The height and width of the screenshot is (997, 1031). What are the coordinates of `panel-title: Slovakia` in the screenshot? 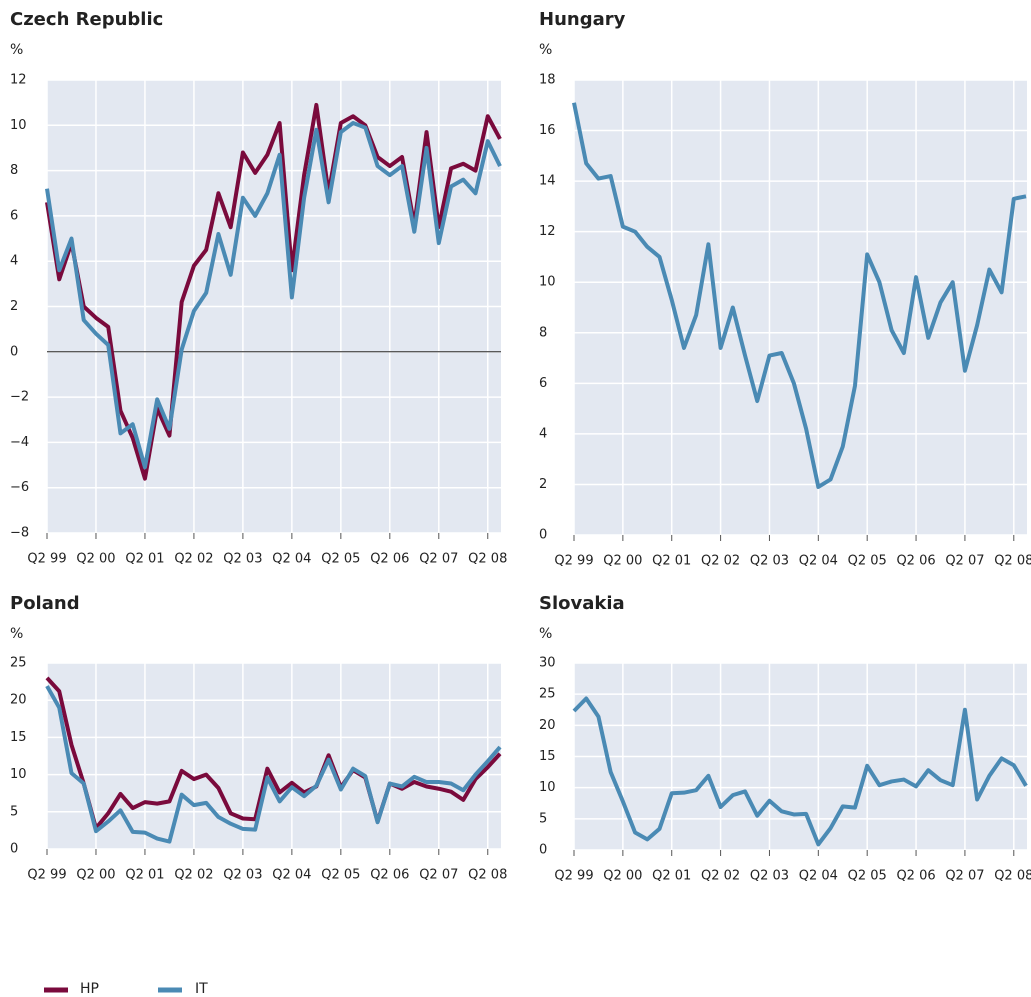 It's located at (582, 603).